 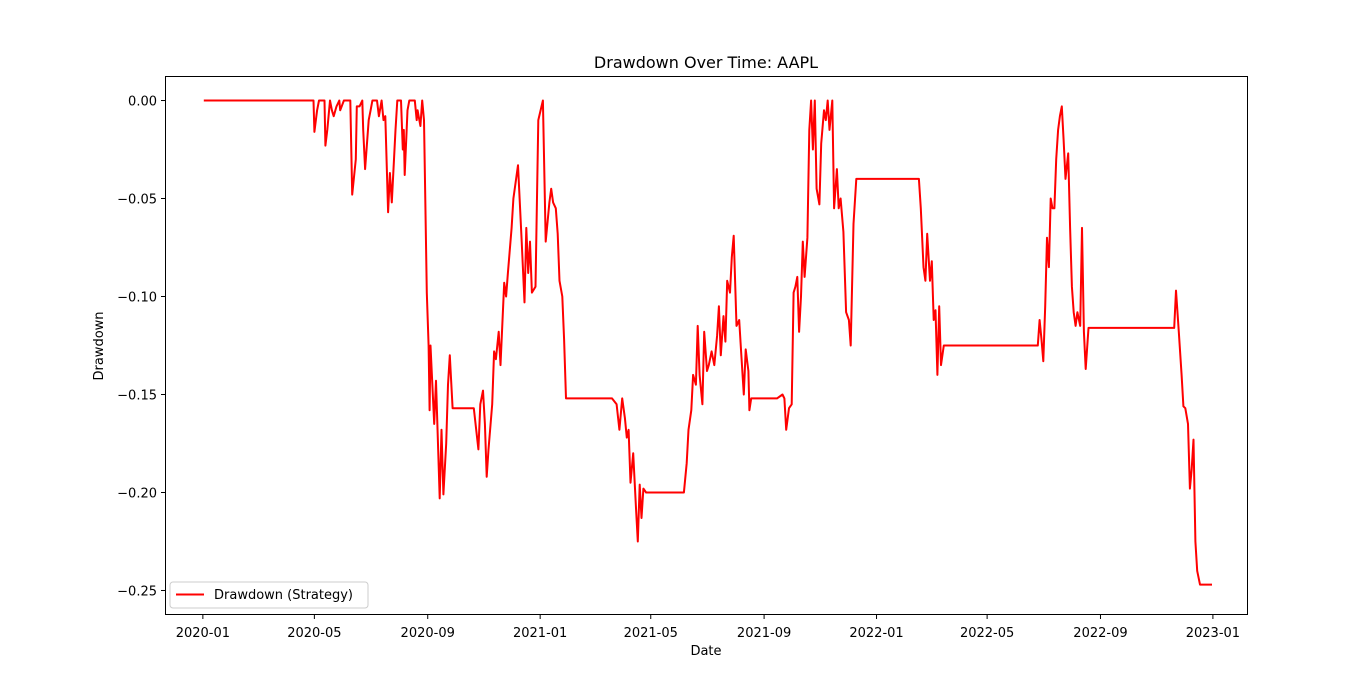 What do you see at coordinates (764, 633) in the screenshot?
I see `x-tick-label: 2021-09` at bounding box center [764, 633].